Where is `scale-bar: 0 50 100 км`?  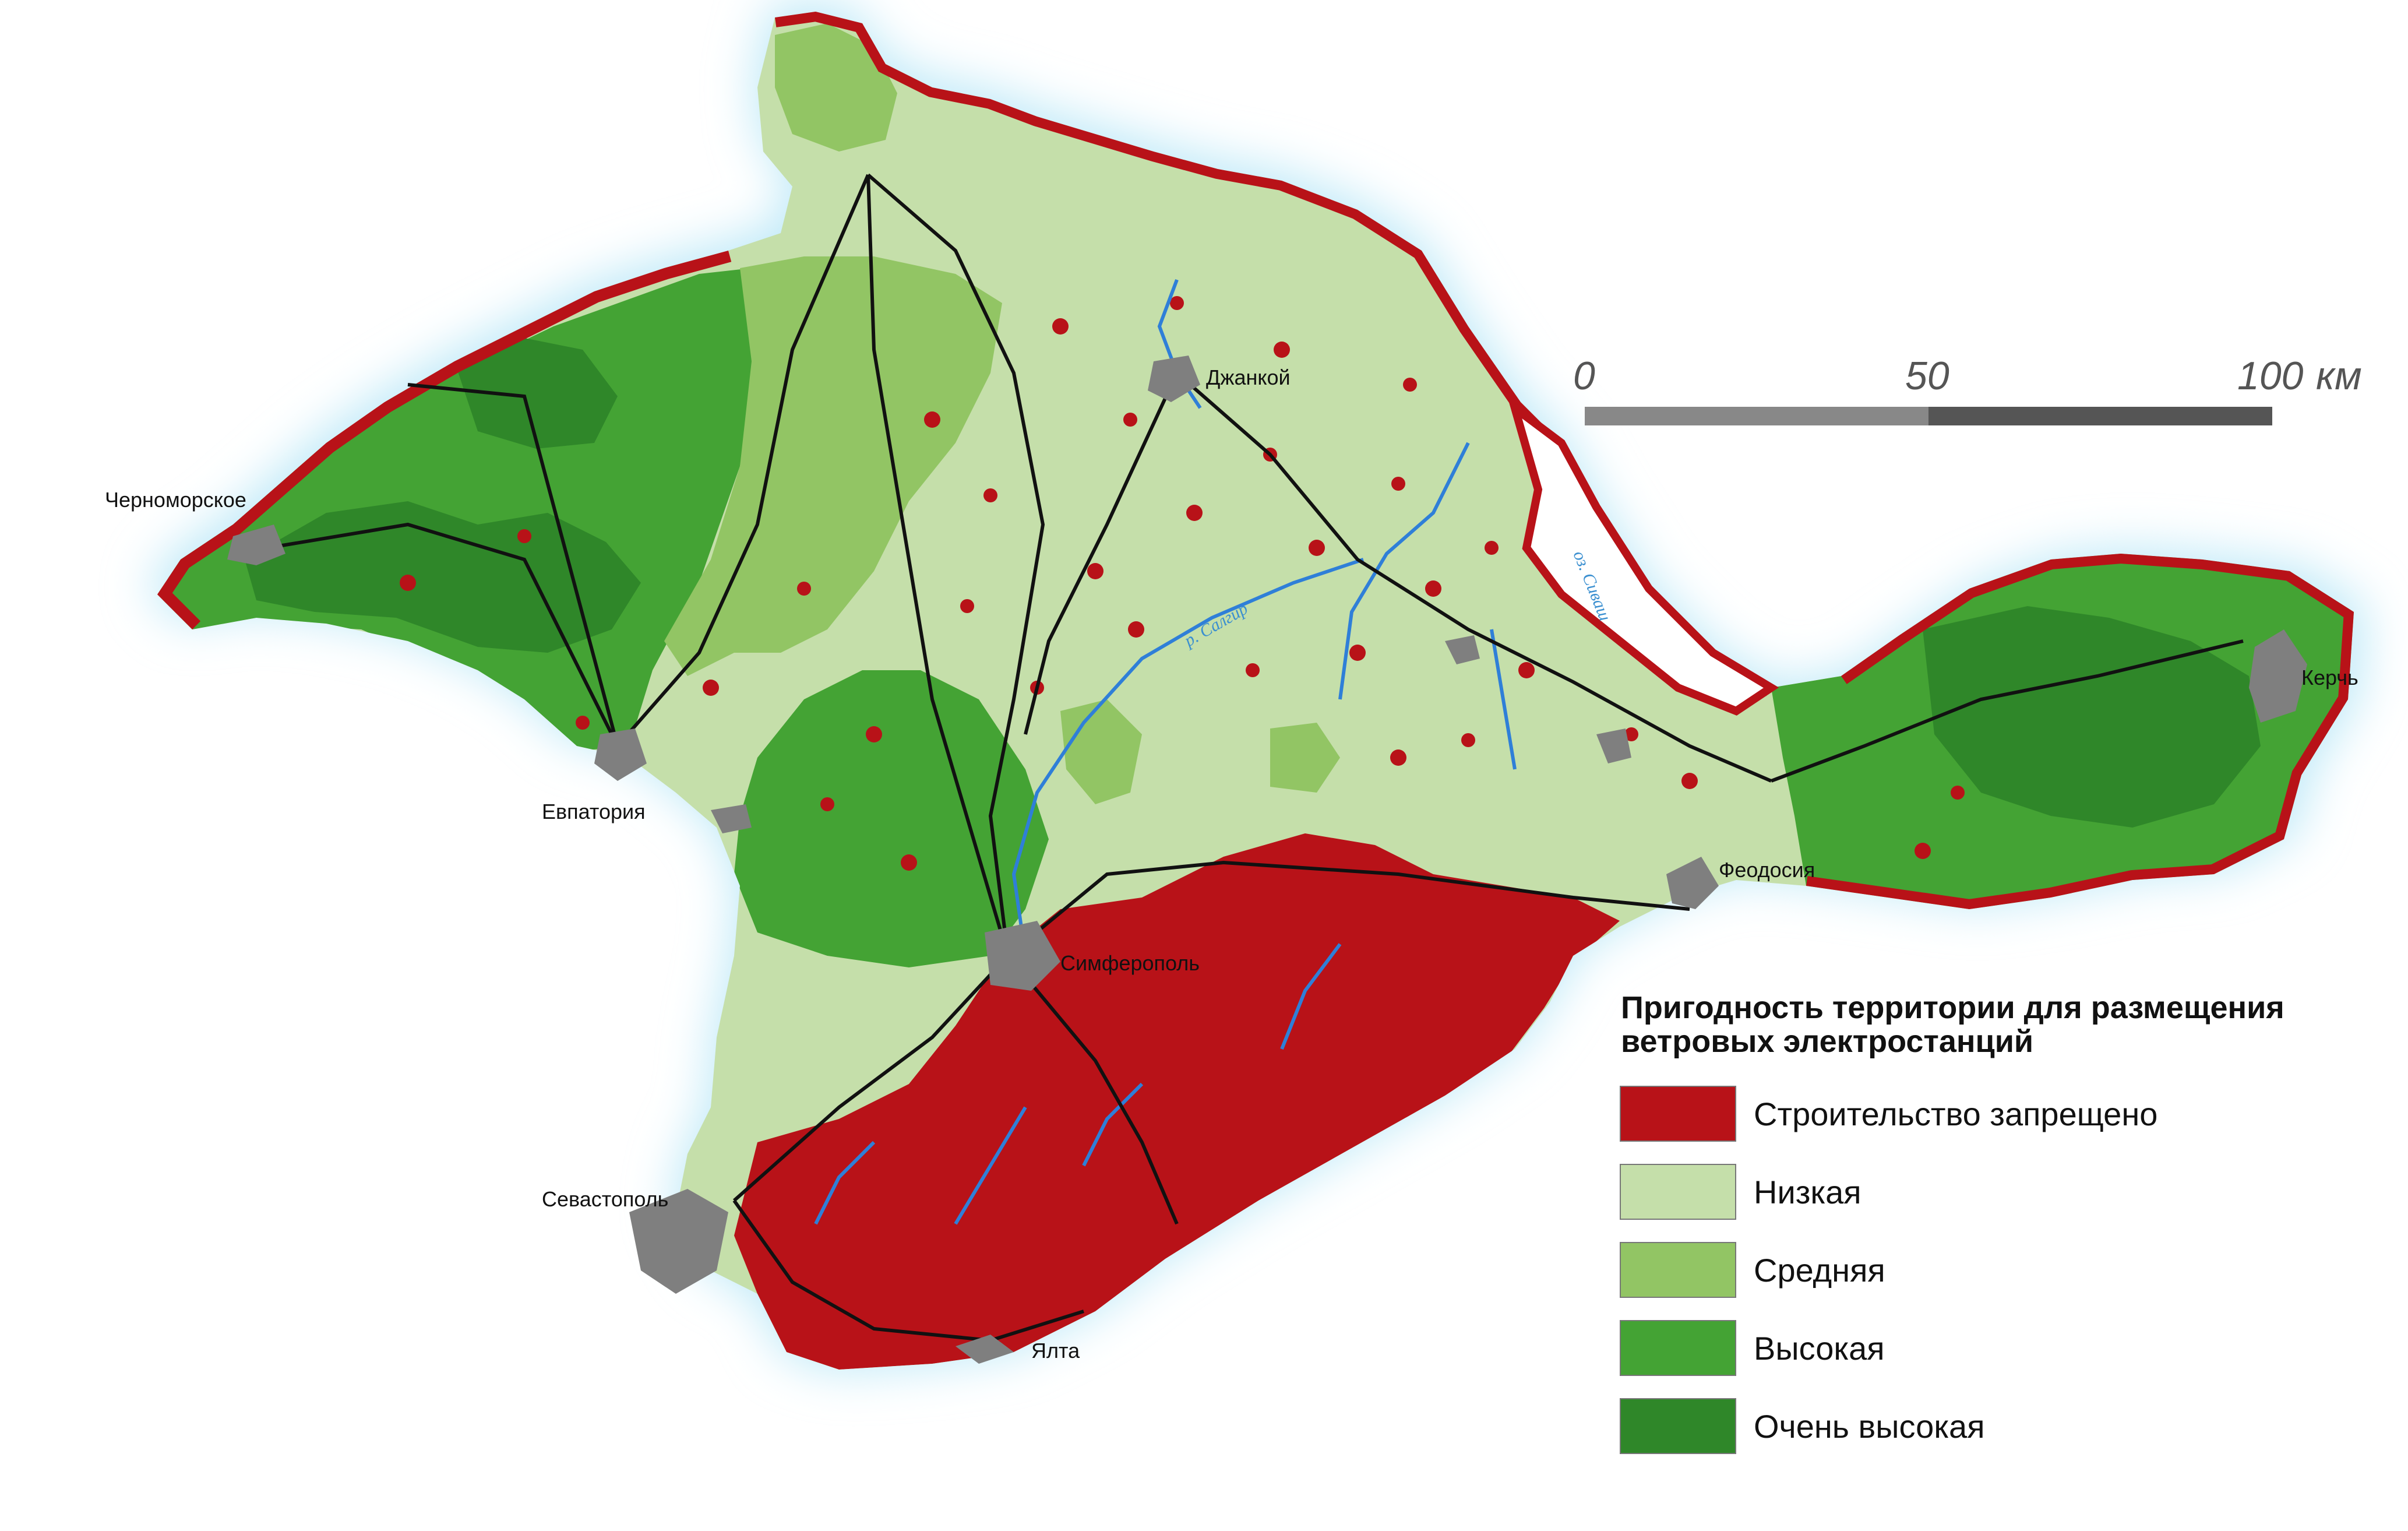 scale-bar: 0 50 100 км is located at coordinates (1967, 389).